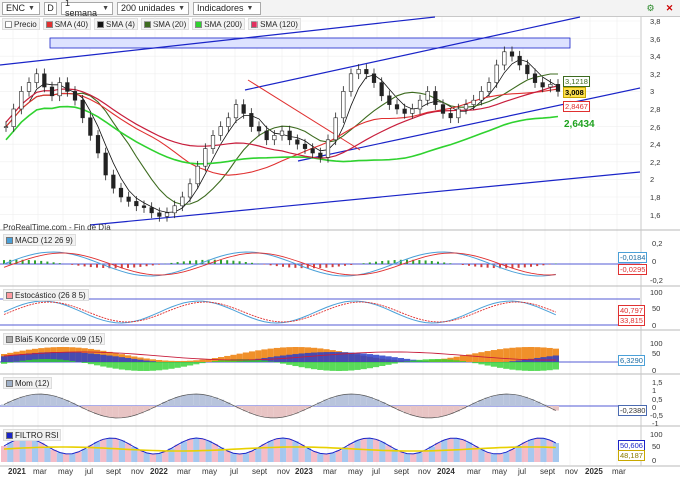 The height and width of the screenshot is (480, 680). I want to click on ticker-select: ENC ▼, so click(21, 8).